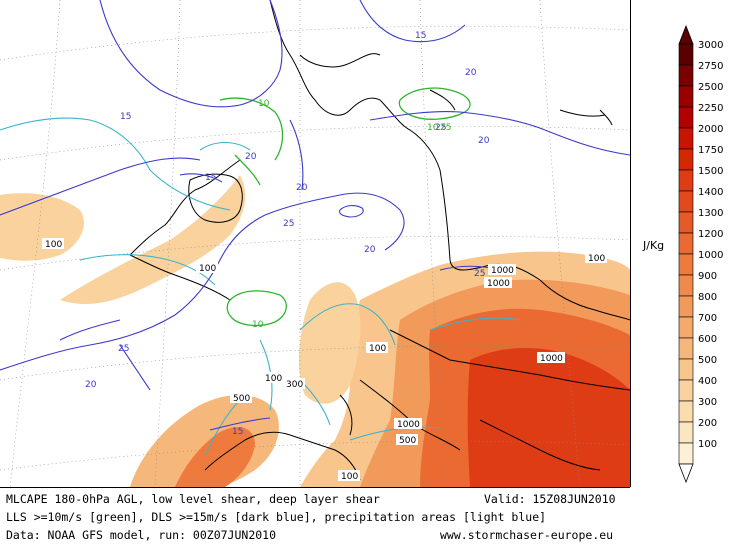 The image size is (732, 549). What do you see at coordinates (141, 535) in the screenshot?
I see `caption-data-source: Data: NOAA GFS model, run: 00Z07JUN2010` at bounding box center [141, 535].